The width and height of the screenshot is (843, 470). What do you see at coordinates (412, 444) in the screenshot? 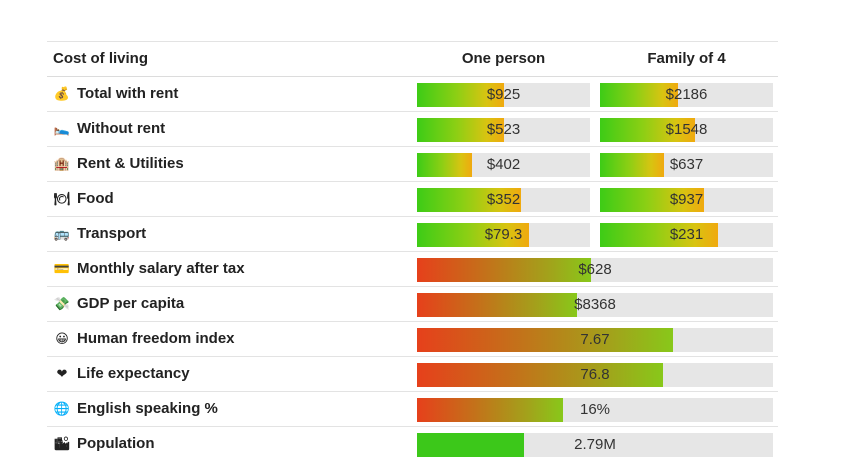
I see `table-row: 🏙 Population 2.79M` at bounding box center [412, 444].